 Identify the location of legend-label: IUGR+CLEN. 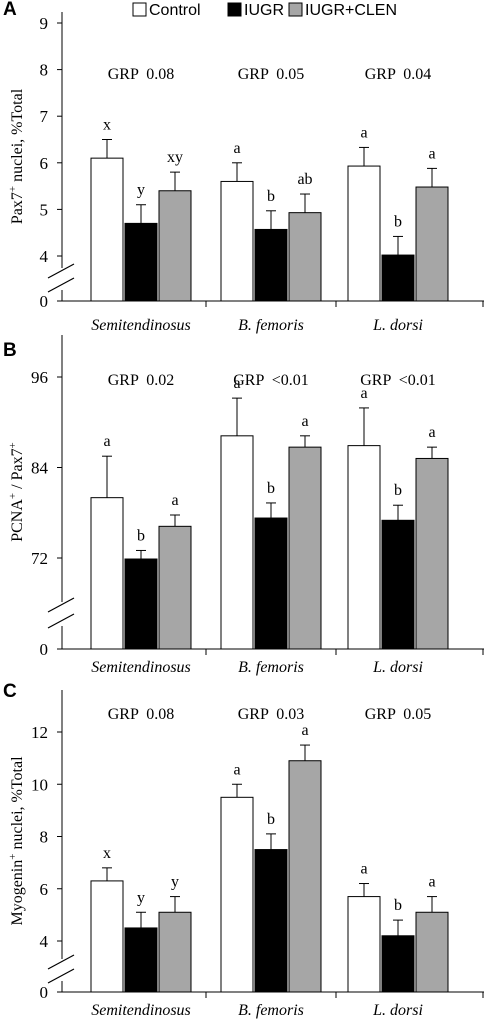
(351, 10).